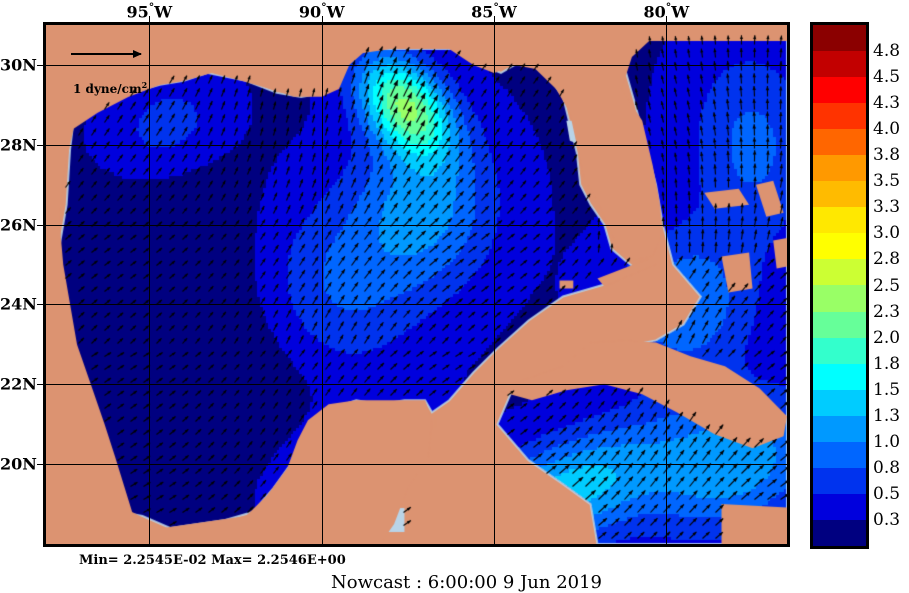 The height and width of the screenshot is (593, 909). Describe the element at coordinates (18, 464) in the screenshot. I see `latitude-label-20N: 20N` at that location.